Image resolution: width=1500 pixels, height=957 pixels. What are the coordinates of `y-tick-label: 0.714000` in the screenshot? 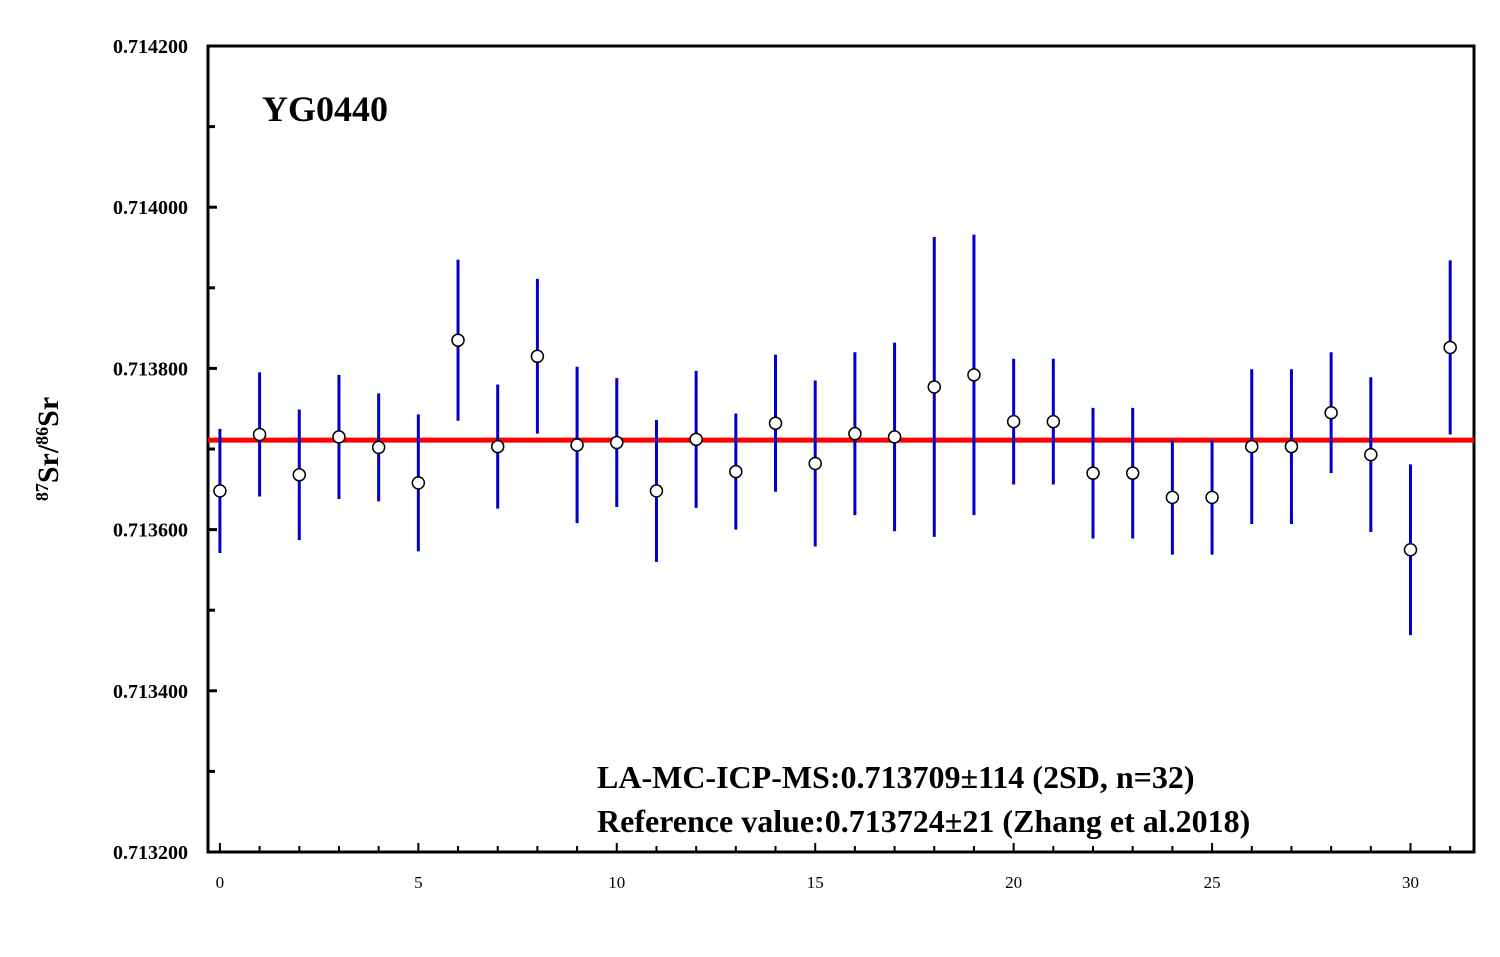 It's located at (150, 208).